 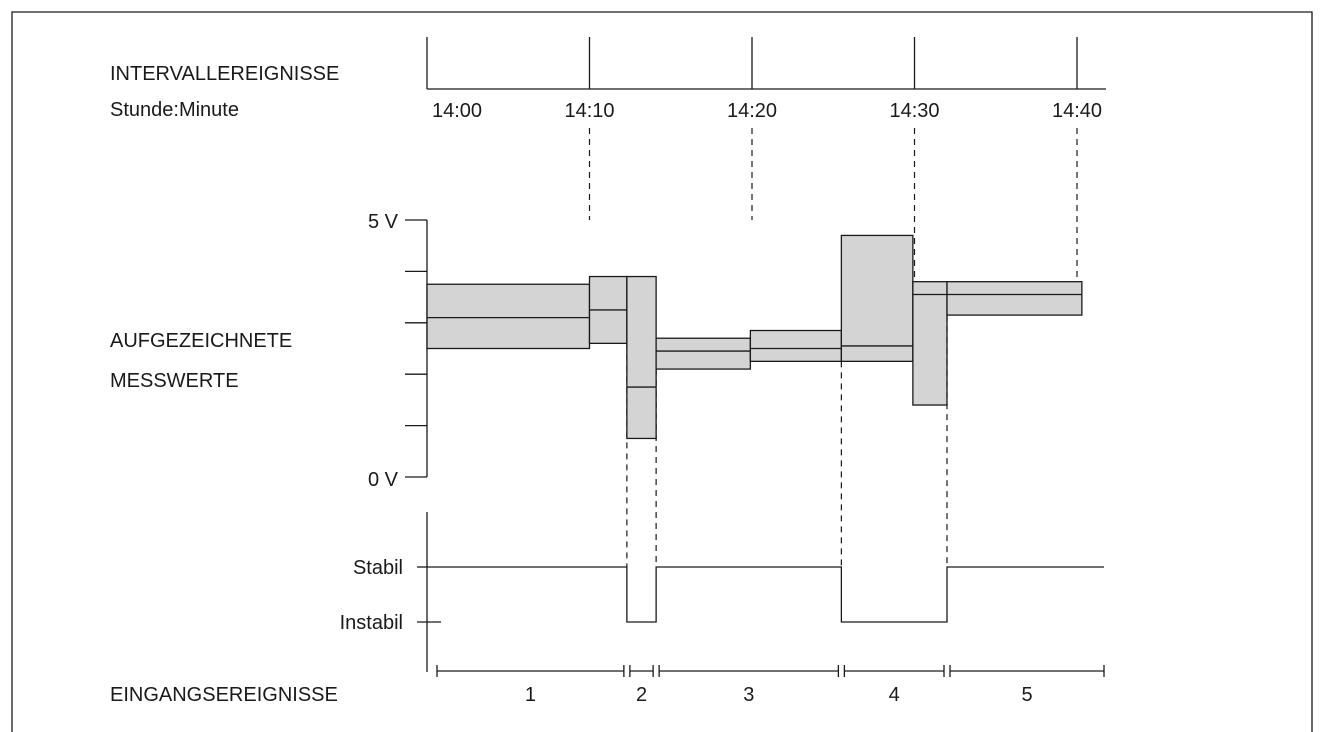 I want to click on input-events-label: EINGANGSEREIGNISSE, so click(x=224, y=695).